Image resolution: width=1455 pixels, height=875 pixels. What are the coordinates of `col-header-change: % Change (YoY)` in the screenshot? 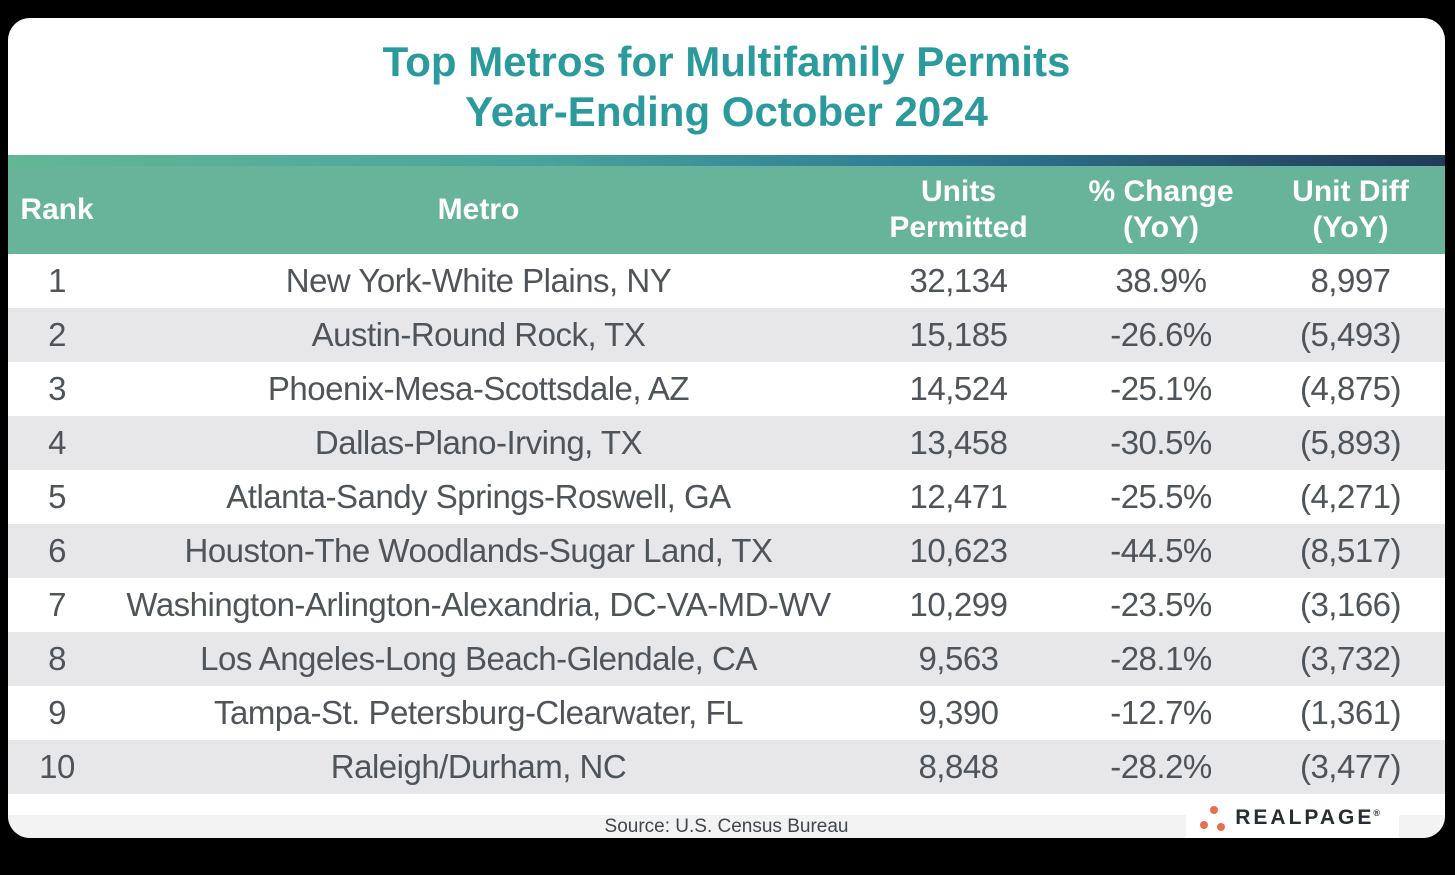 It's located at (1161, 210).